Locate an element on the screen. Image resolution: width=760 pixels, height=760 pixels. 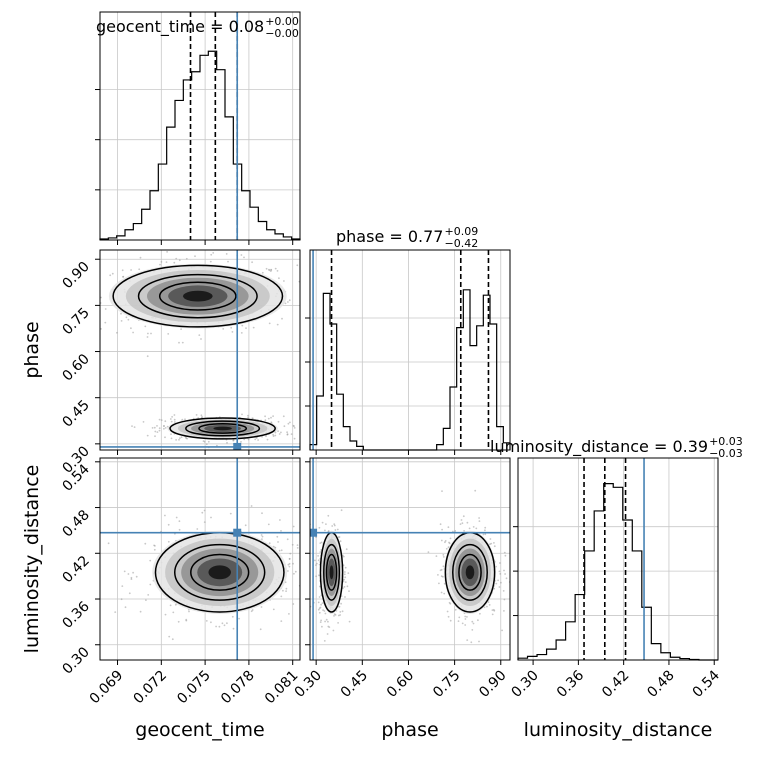
x-tick-label: 0.075 is located at coordinates (194, 688).